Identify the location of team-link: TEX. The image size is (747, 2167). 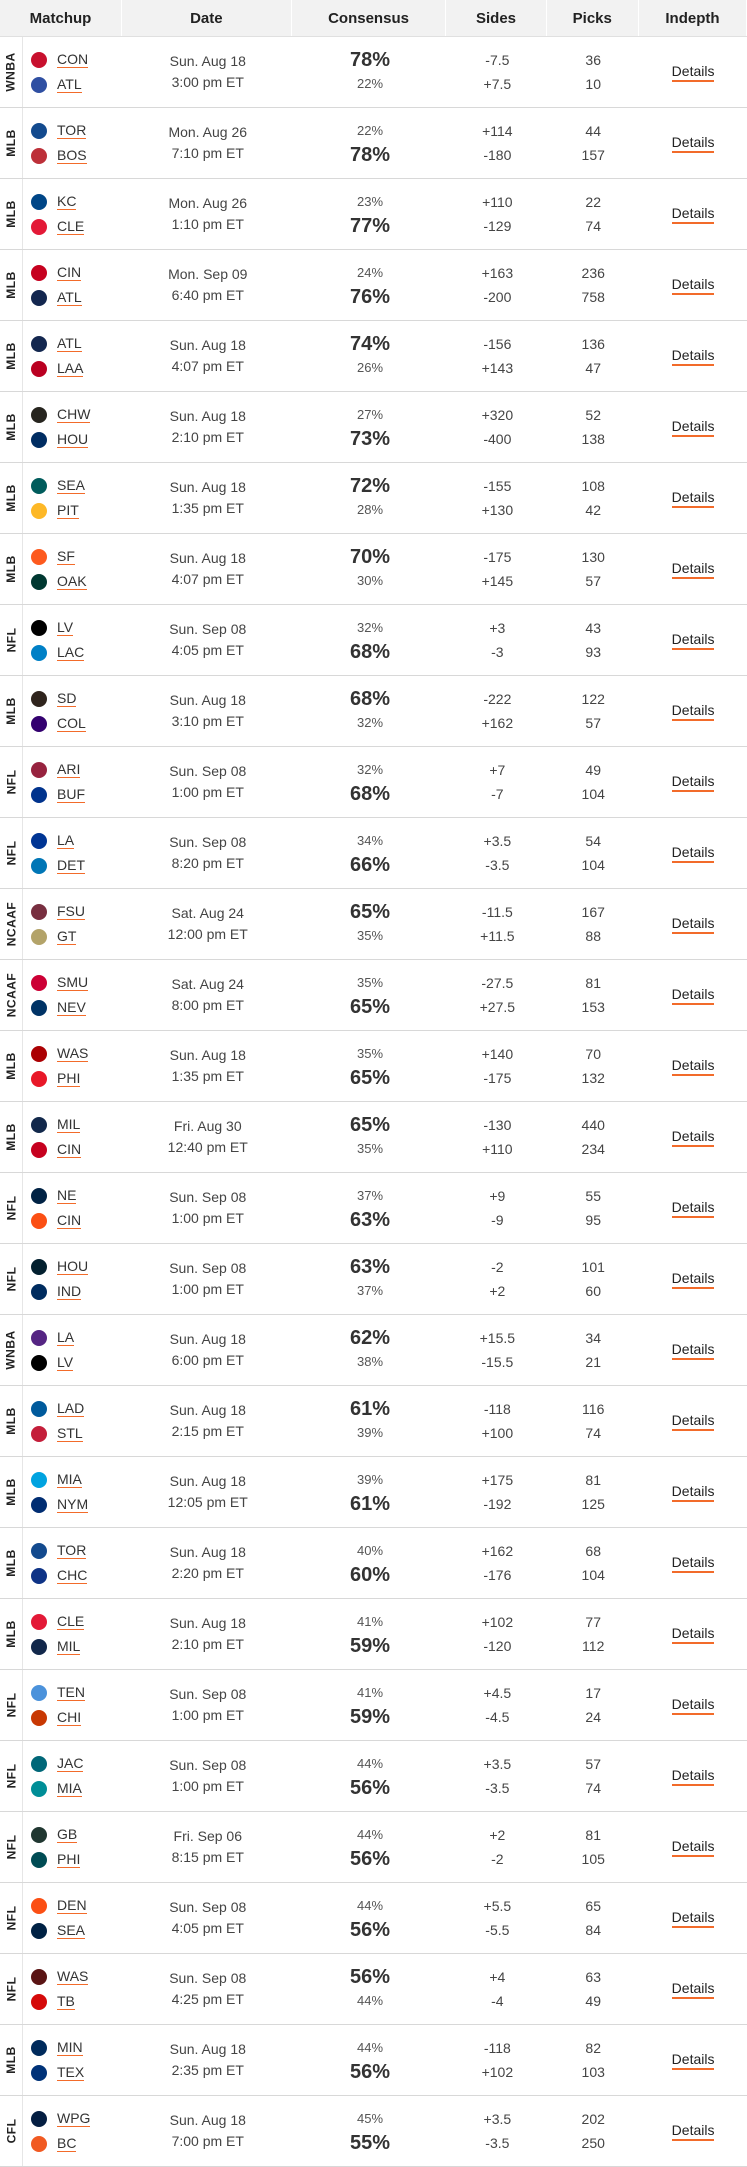
(71, 2072).